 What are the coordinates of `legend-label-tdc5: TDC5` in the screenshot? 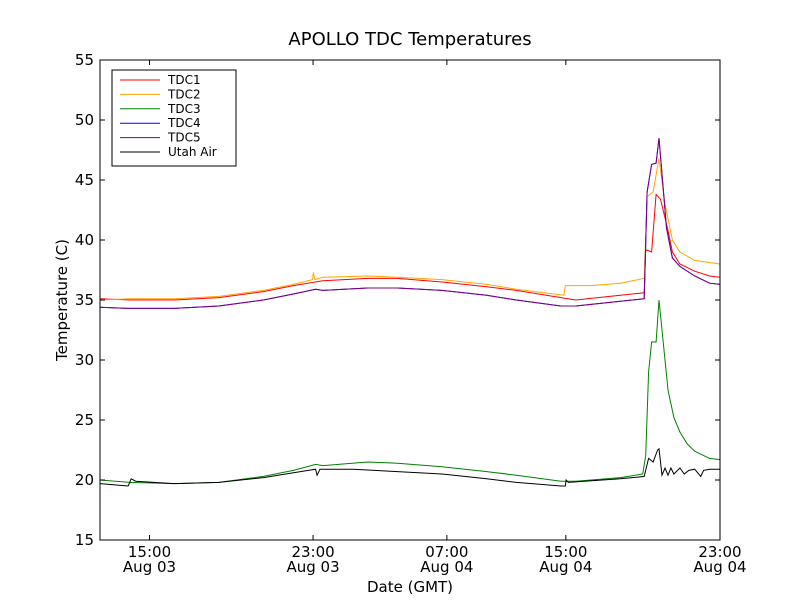 It's located at (184, 138).